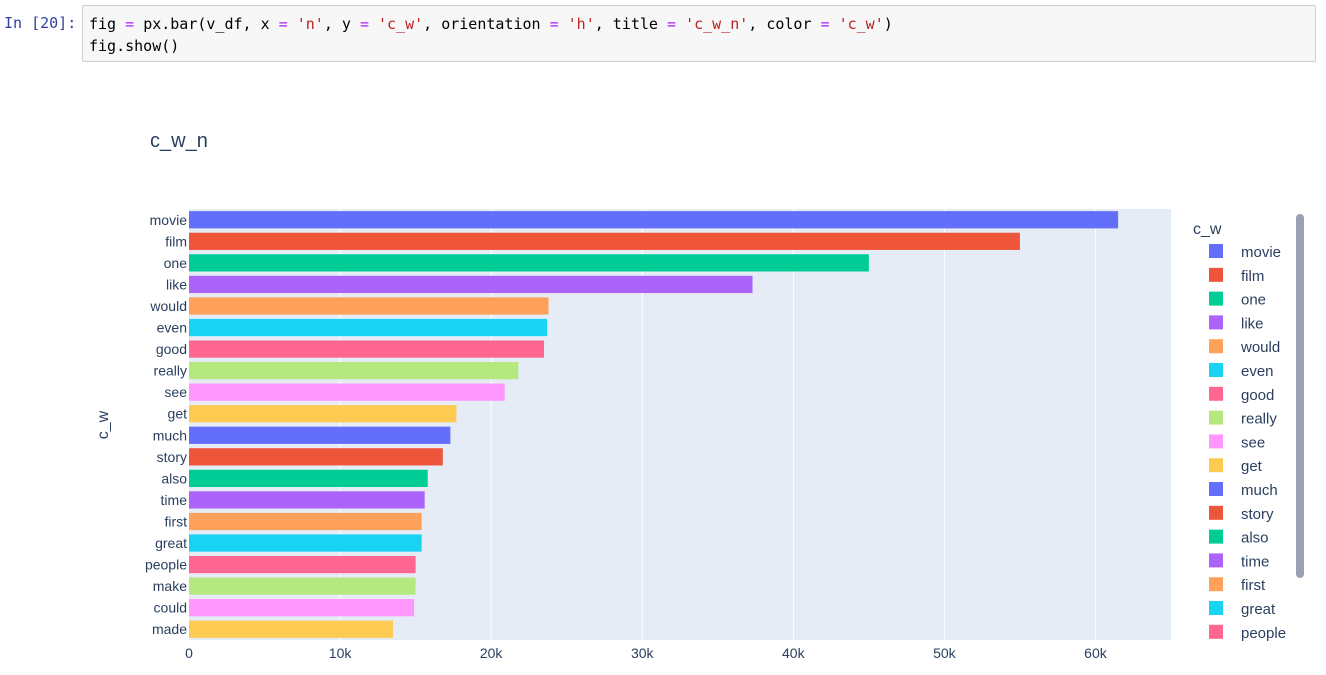 The width and height of the screenshot is (1326, 675). I want to click on y-tick-label: first, so click(175, 521).